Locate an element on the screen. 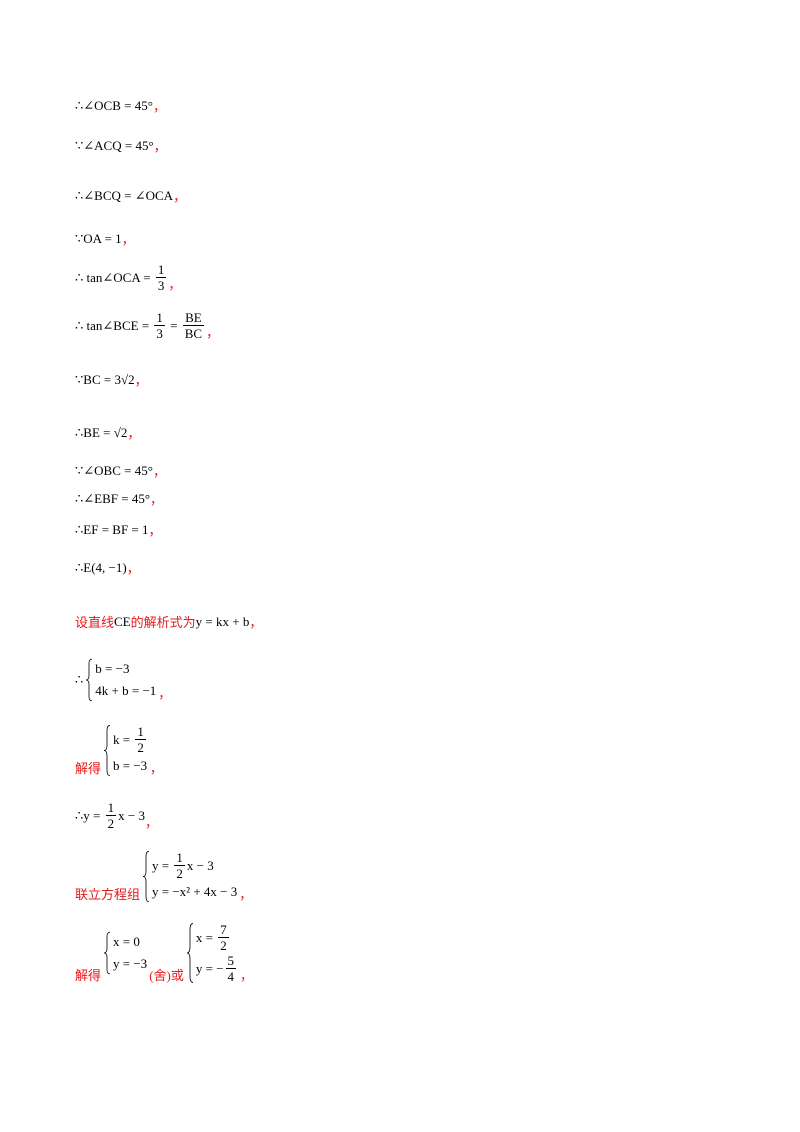 The image size is (800, 1132). system-row: x = 0 is located at coordinates (130, 942).